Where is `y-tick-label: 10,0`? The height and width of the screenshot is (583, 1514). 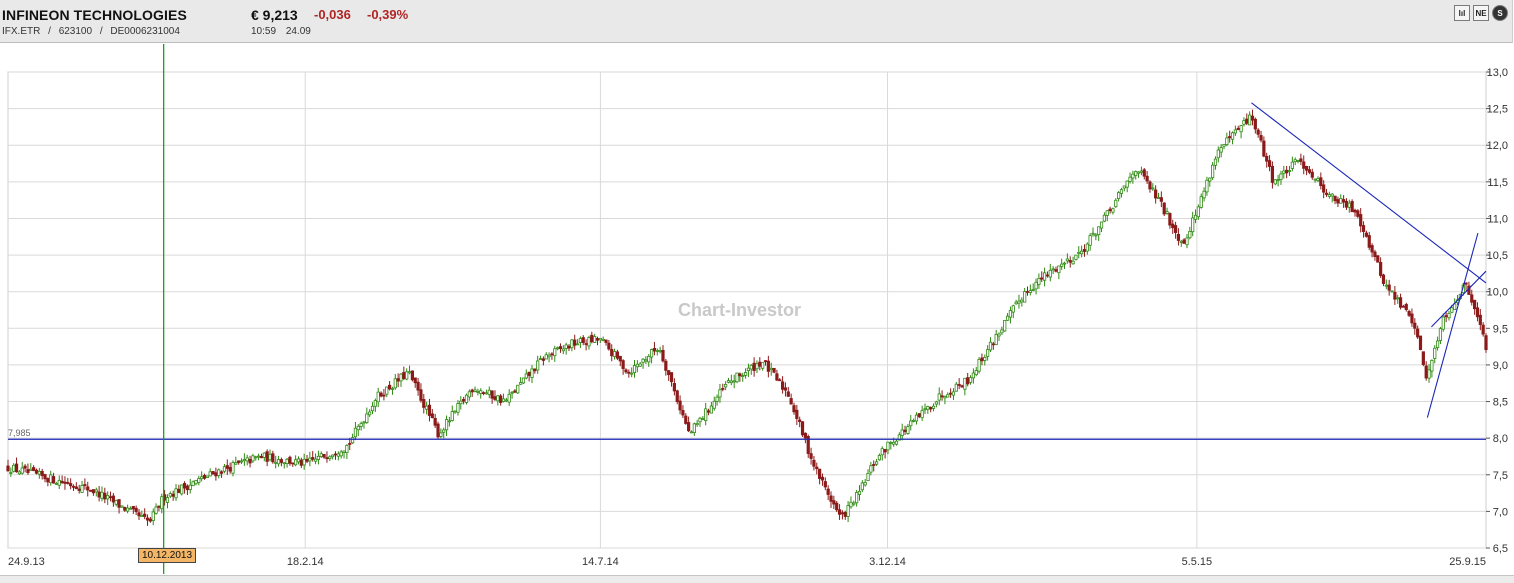 y-tick-label: 10,0 is located at coordinates (1497, 293).